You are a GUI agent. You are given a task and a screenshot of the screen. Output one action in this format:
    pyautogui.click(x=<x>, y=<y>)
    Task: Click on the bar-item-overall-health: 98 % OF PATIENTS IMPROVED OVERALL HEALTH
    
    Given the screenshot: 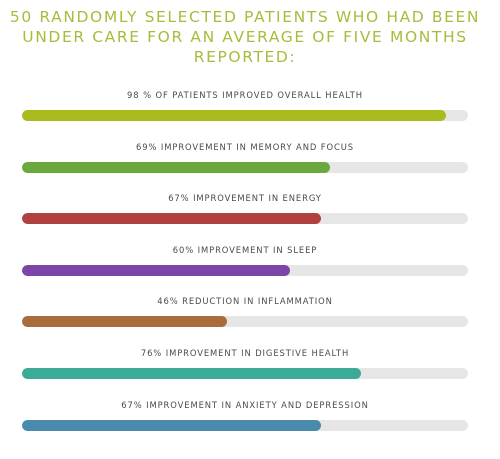 What is the action you would take?
    pyautogui.click(x=245, y=115)
    